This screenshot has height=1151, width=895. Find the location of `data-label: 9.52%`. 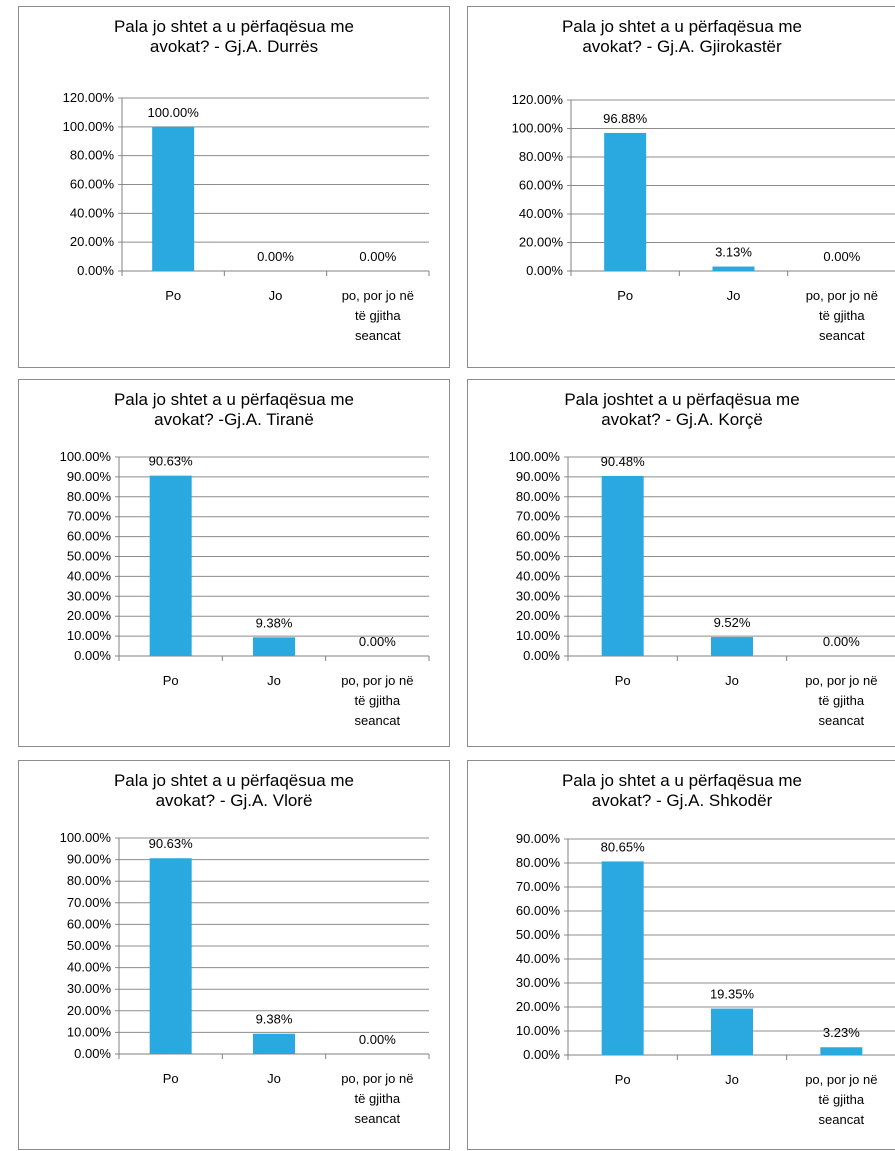

data-label: 9.52% is located at coordinates (732, 622).